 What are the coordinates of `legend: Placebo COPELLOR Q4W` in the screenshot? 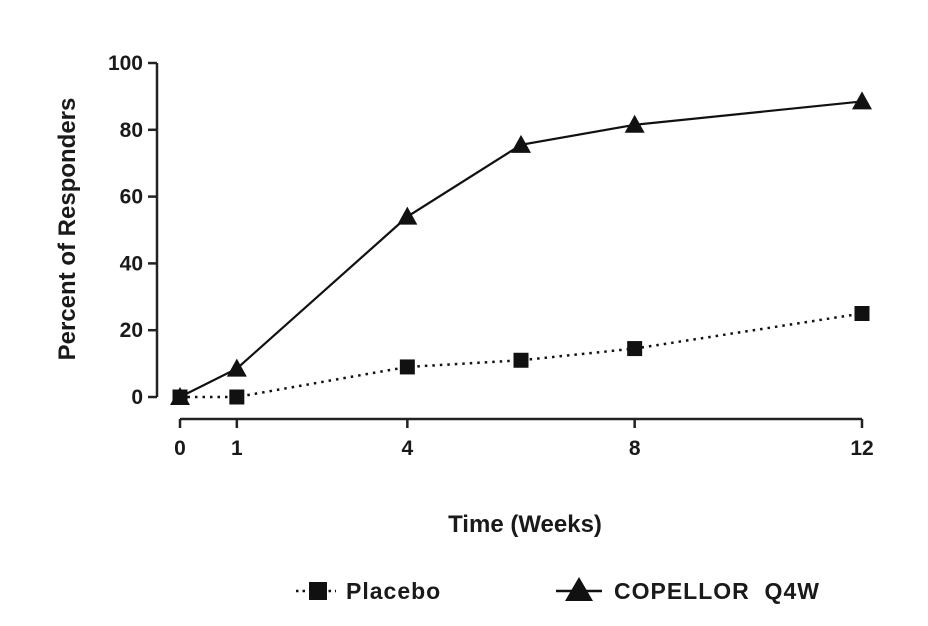 It's located at (558, 590).